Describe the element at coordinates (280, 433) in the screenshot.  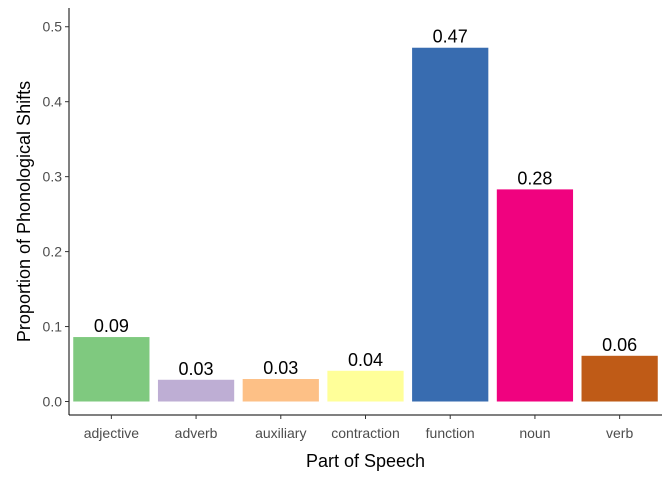
I see `x-tick-label-auxiliary: auxiliary` at that location.